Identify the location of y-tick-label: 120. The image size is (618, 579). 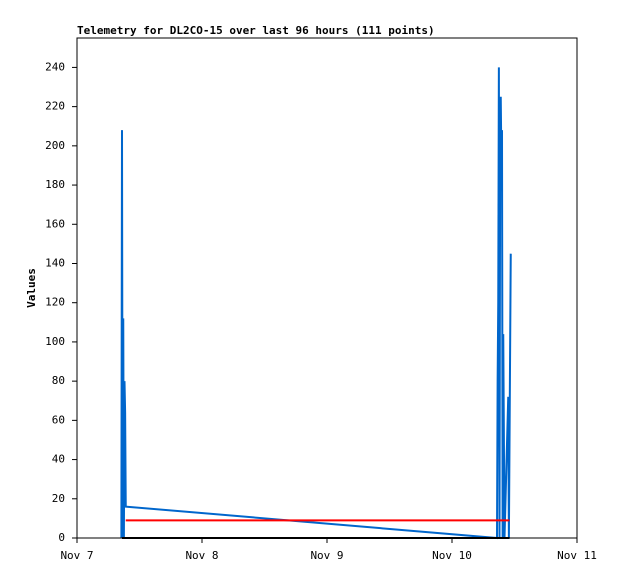
(55, 302).